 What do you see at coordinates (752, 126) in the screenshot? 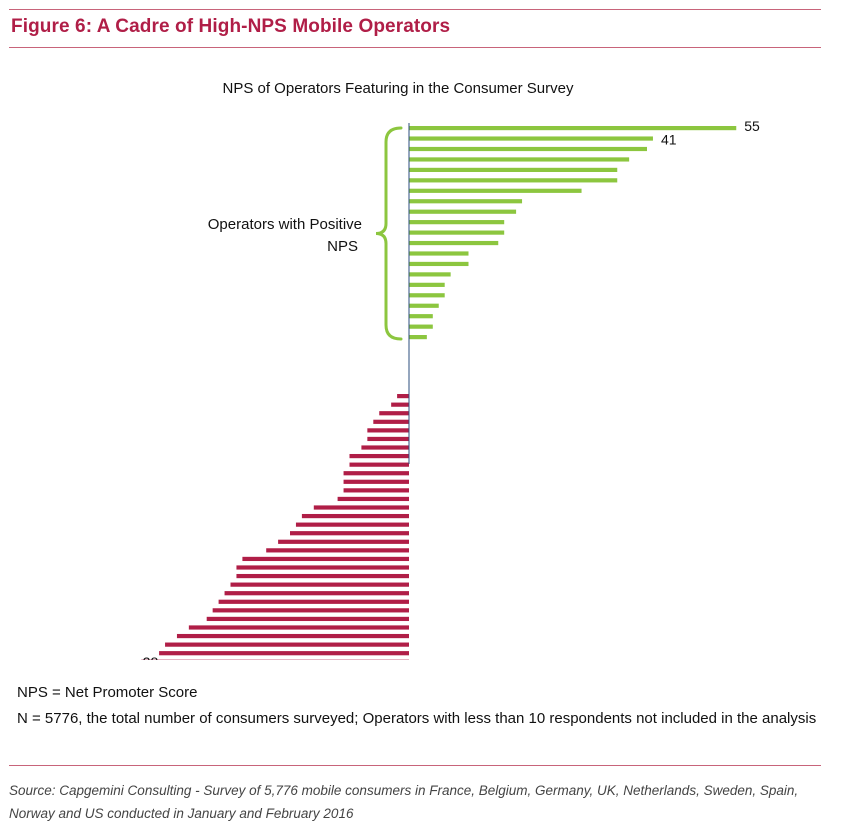
I see `data-label: 55` at bounding box center [752, 126].